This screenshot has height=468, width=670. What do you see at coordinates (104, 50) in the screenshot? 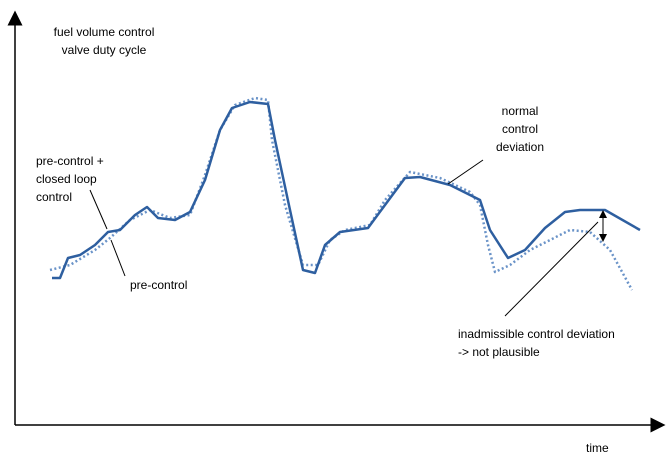
I see `y-axis-label: valve duty cycle` at bounding box center [104, 50].